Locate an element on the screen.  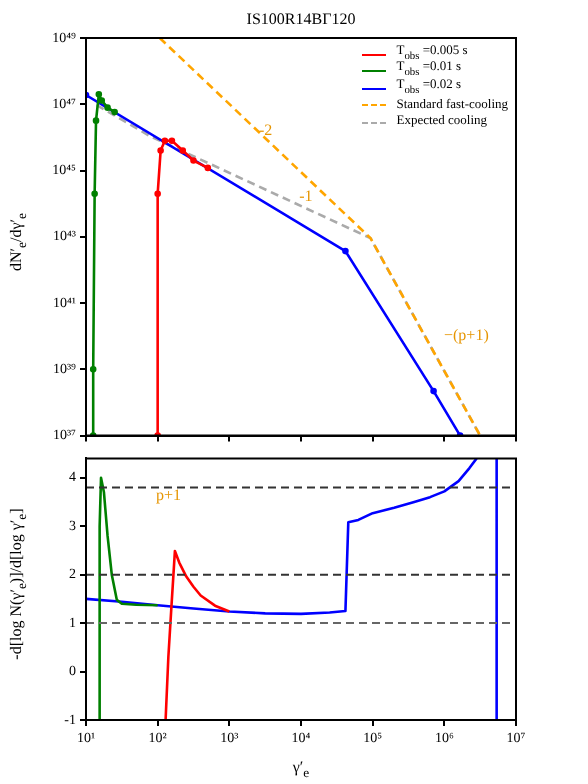
chart-title: IS100R14BΓ120 is located at coordinates (301, 19).